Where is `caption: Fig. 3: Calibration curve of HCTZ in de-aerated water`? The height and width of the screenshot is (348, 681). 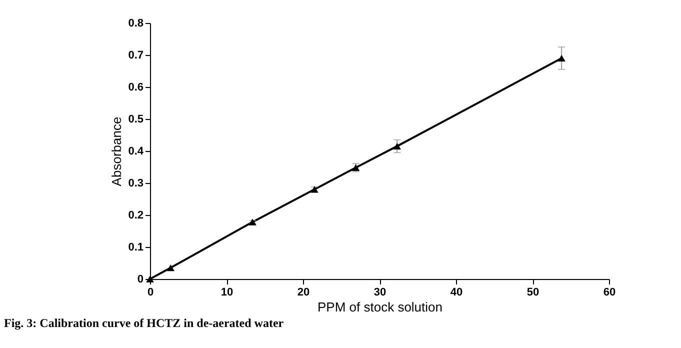 caption: Fig. 3: Calibration curve of HCTZ in de-aerated water is located at coordinates (144, 323).